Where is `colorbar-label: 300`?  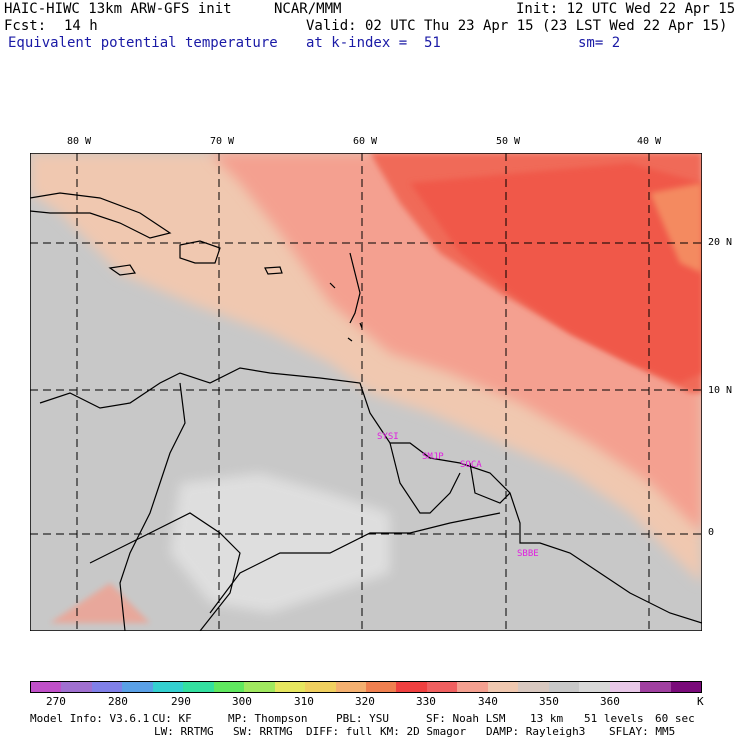
colorbar-label: 300 is located at coordinates (242, 701).